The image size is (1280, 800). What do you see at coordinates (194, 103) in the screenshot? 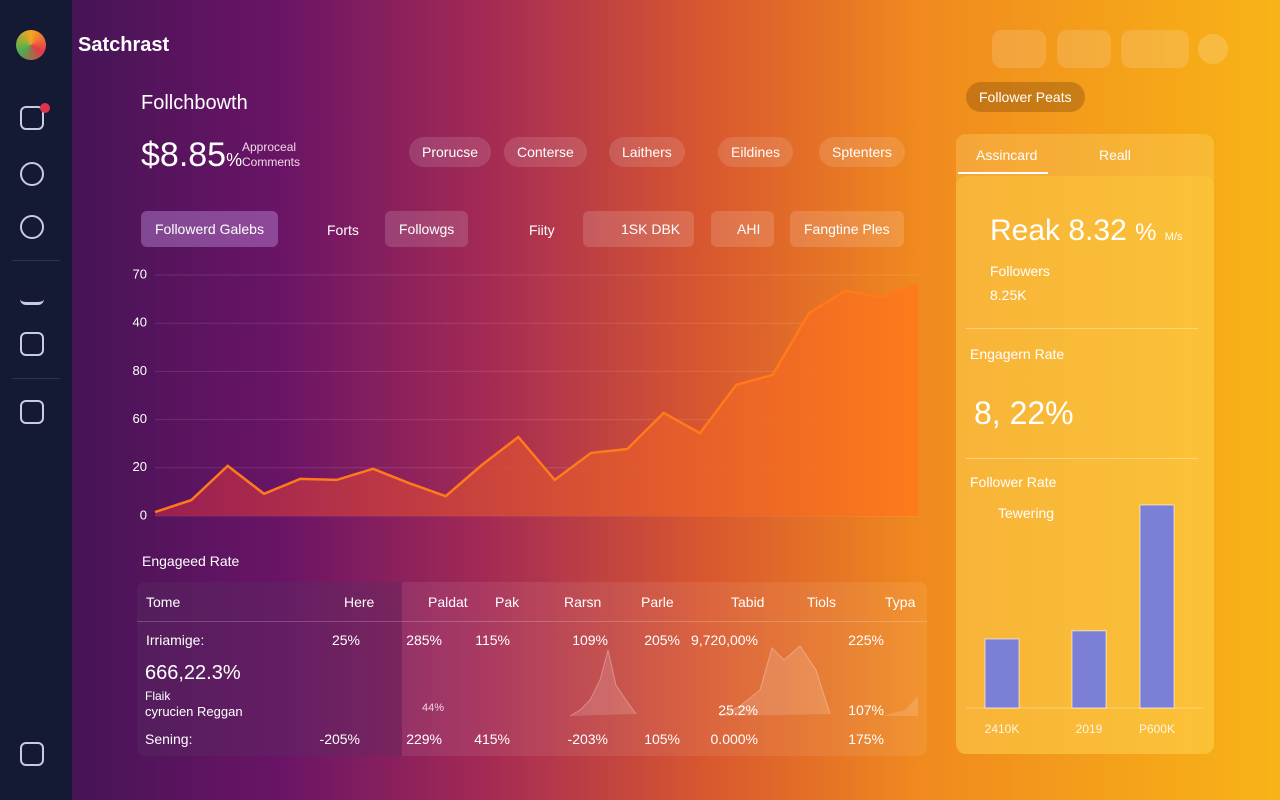
I see `page-title: Follchbowth` at bounding box center [194, 103].